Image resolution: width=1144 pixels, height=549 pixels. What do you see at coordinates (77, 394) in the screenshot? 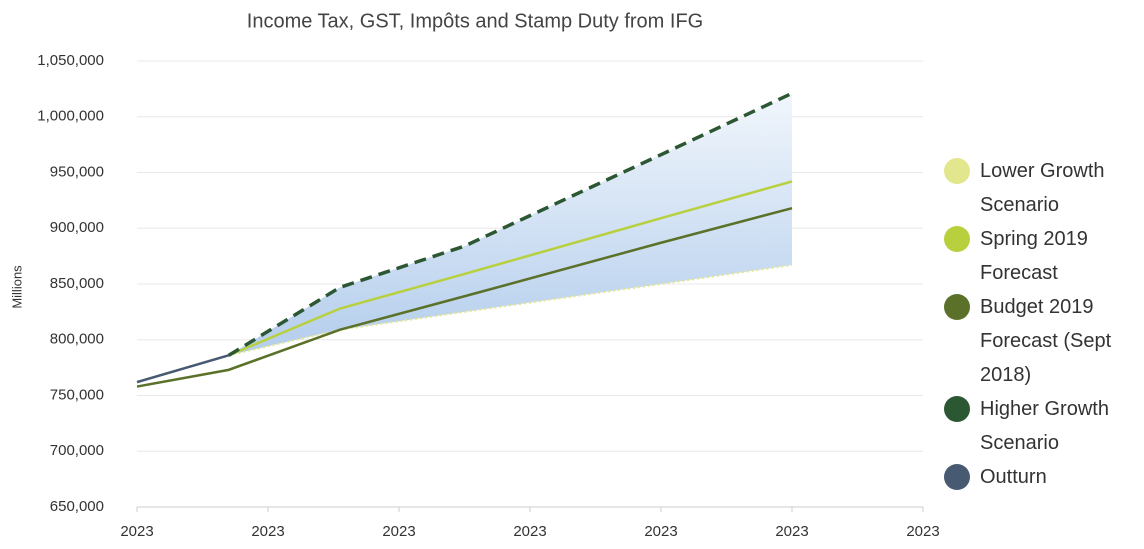
I see `y-tick-label: 750,000` at bounding box center [77, 394].